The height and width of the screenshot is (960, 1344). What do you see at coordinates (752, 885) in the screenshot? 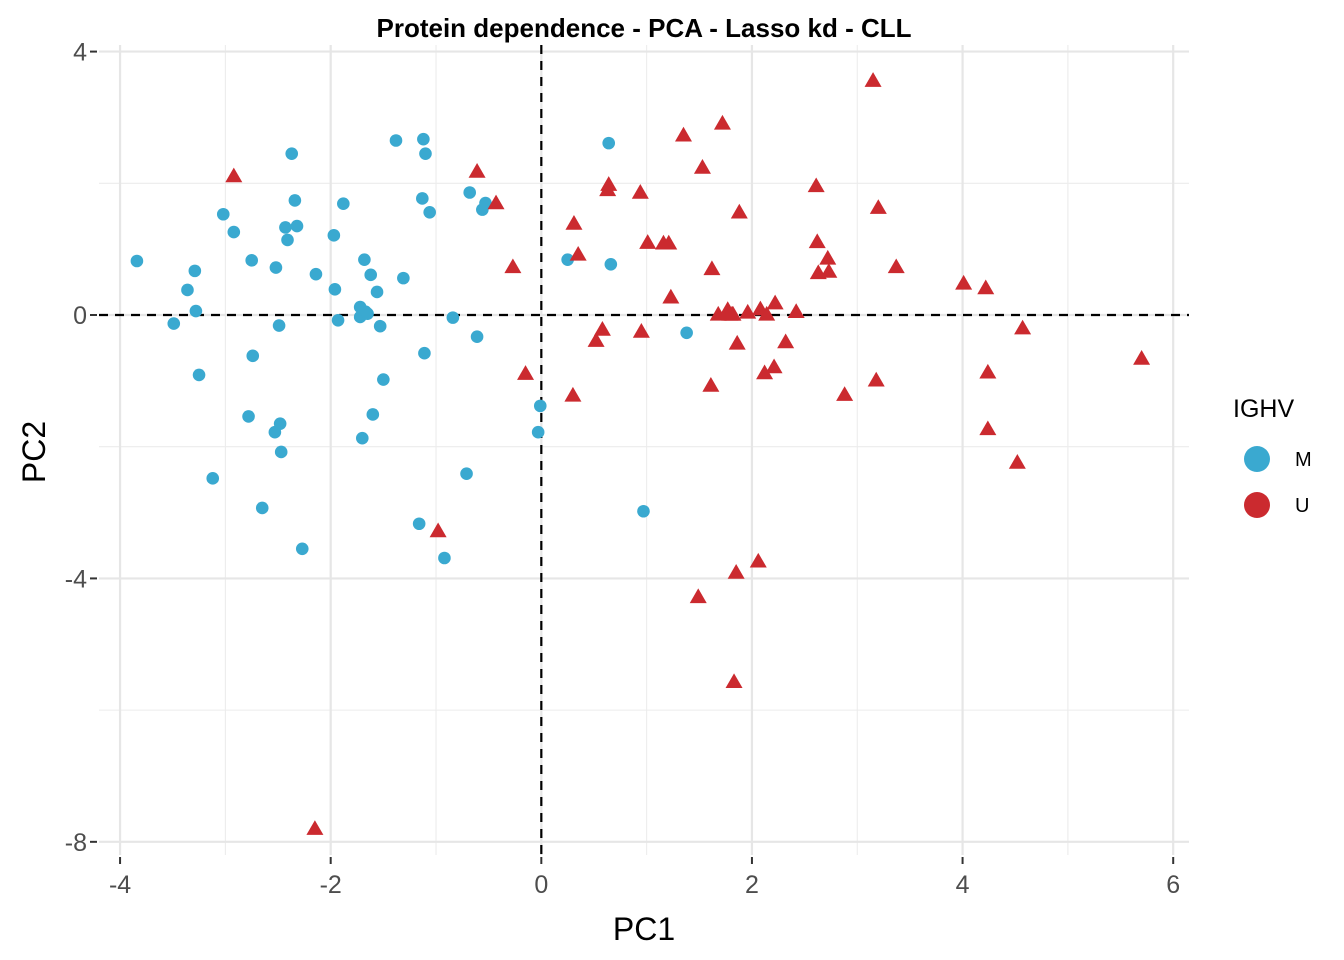
I see `x-tick-label: 2` at bounding box center [752, 885].